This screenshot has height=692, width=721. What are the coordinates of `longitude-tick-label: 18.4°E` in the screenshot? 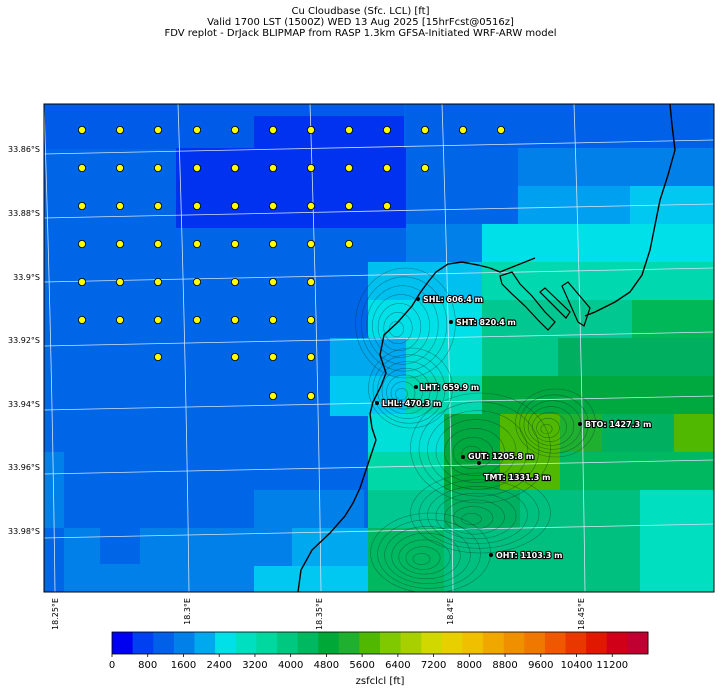 It's located at (450, 611).